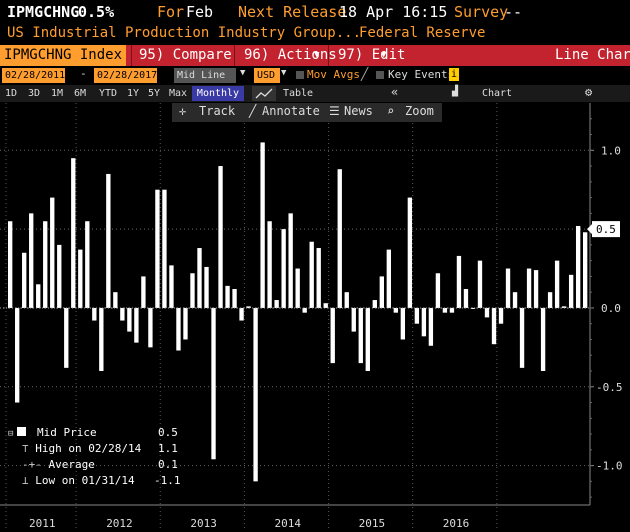 The height and width of the screenshot is (532, 630). Describe the element at coordinates (33, 75) in the screenshot. I see `start-date-field: 02/28/2011` at that location.